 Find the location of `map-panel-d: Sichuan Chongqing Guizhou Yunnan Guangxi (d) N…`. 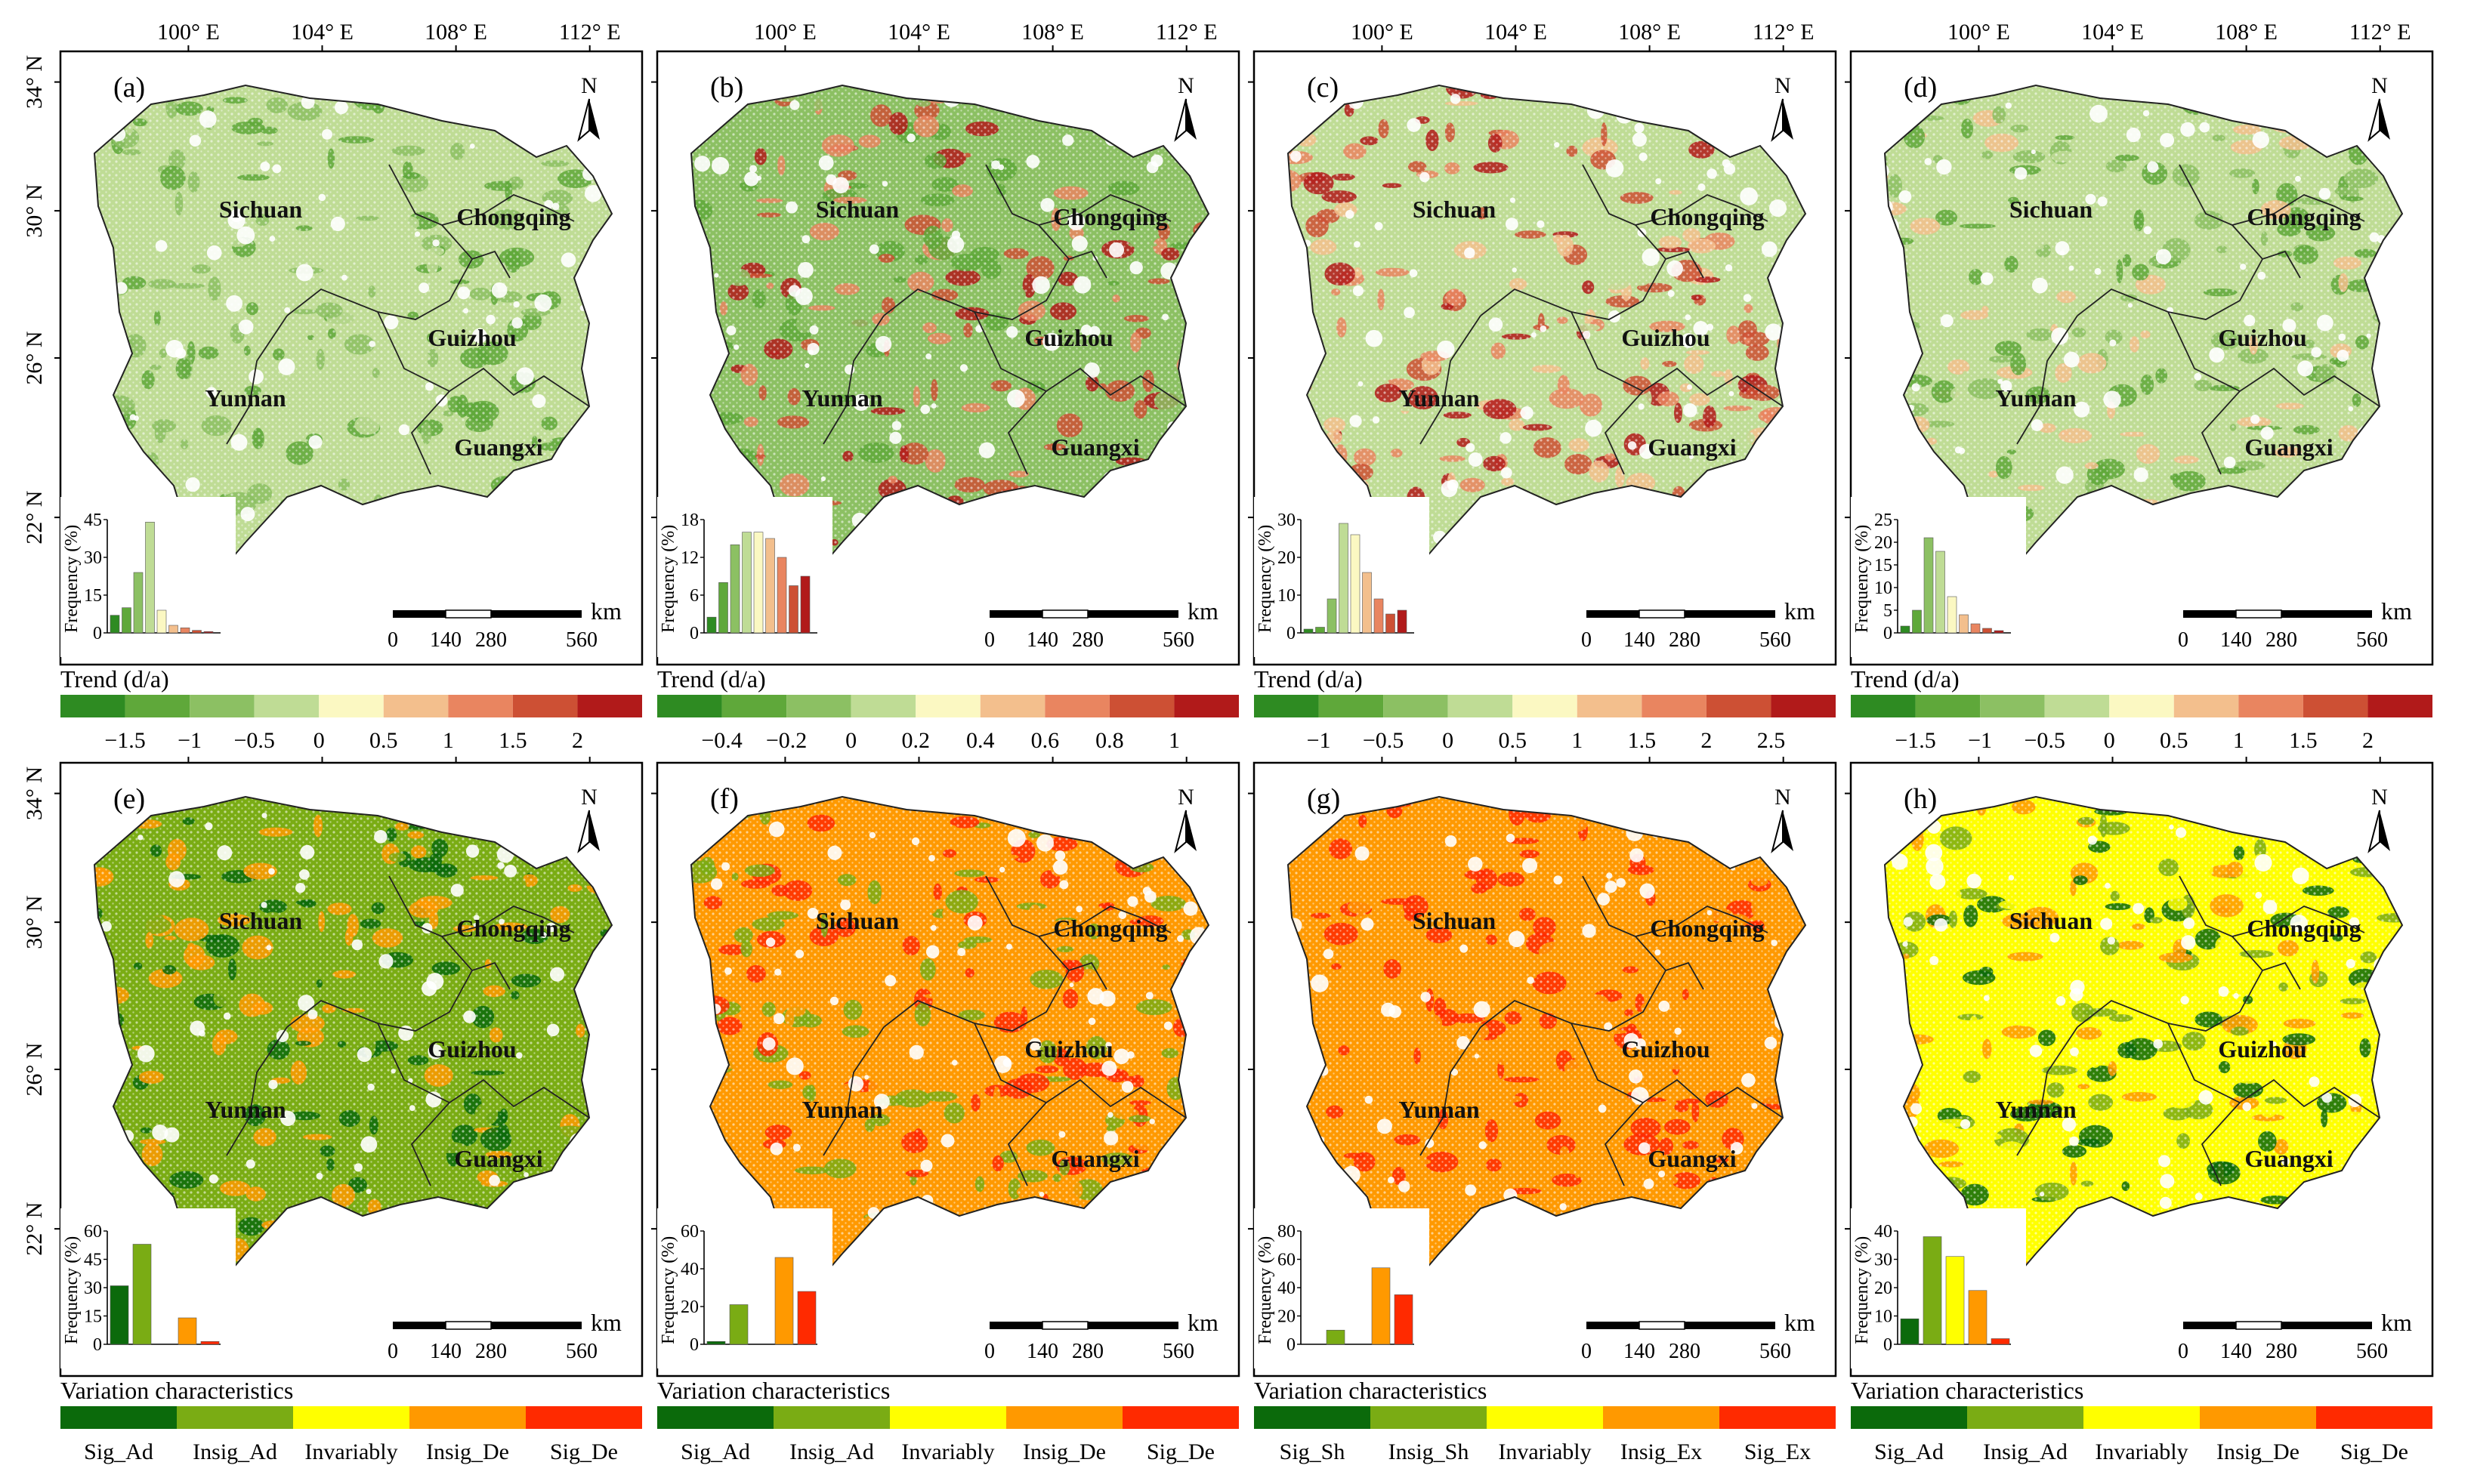

map-panel-d: Sichuan Chongqing Guizhou Yunnan Guangxi (d) N… is located at coordinates (2139, 355).